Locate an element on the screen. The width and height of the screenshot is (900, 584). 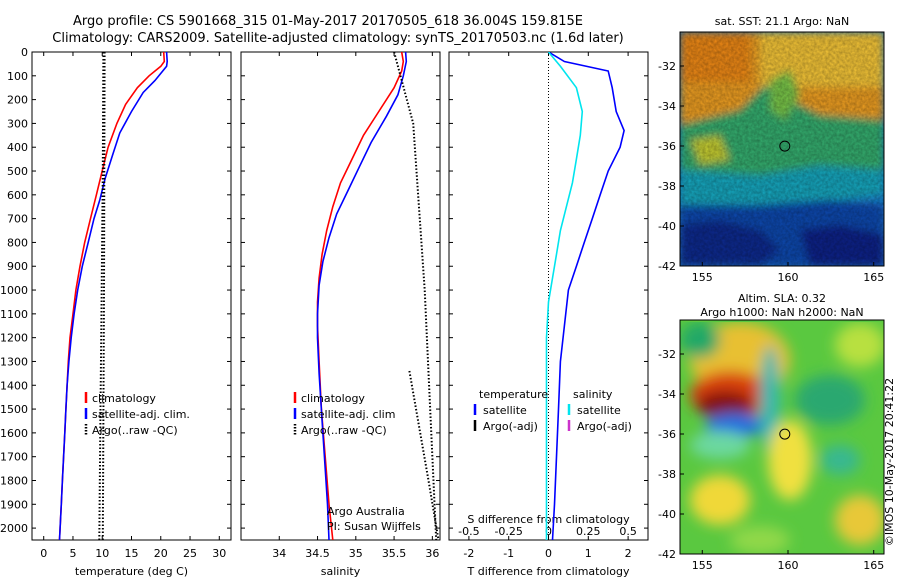
temperature-x-tick-label: 25 is located at coordinates (190, 553).